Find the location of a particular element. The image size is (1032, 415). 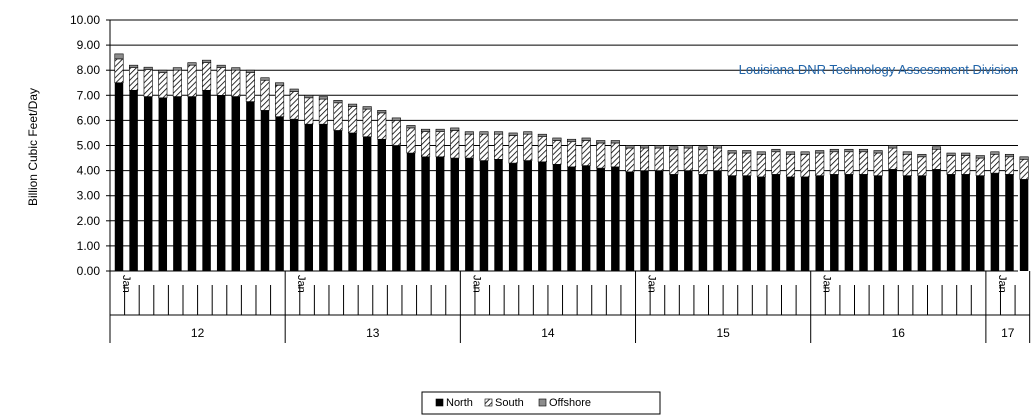

y-tick-label: 4.00 is located at coordinates (89, 171).